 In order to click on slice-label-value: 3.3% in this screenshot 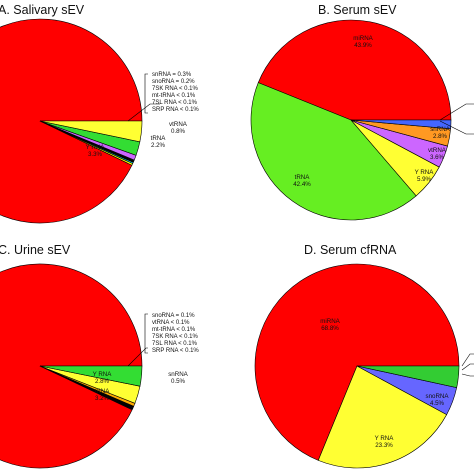, I will do `click(95, 154)`.